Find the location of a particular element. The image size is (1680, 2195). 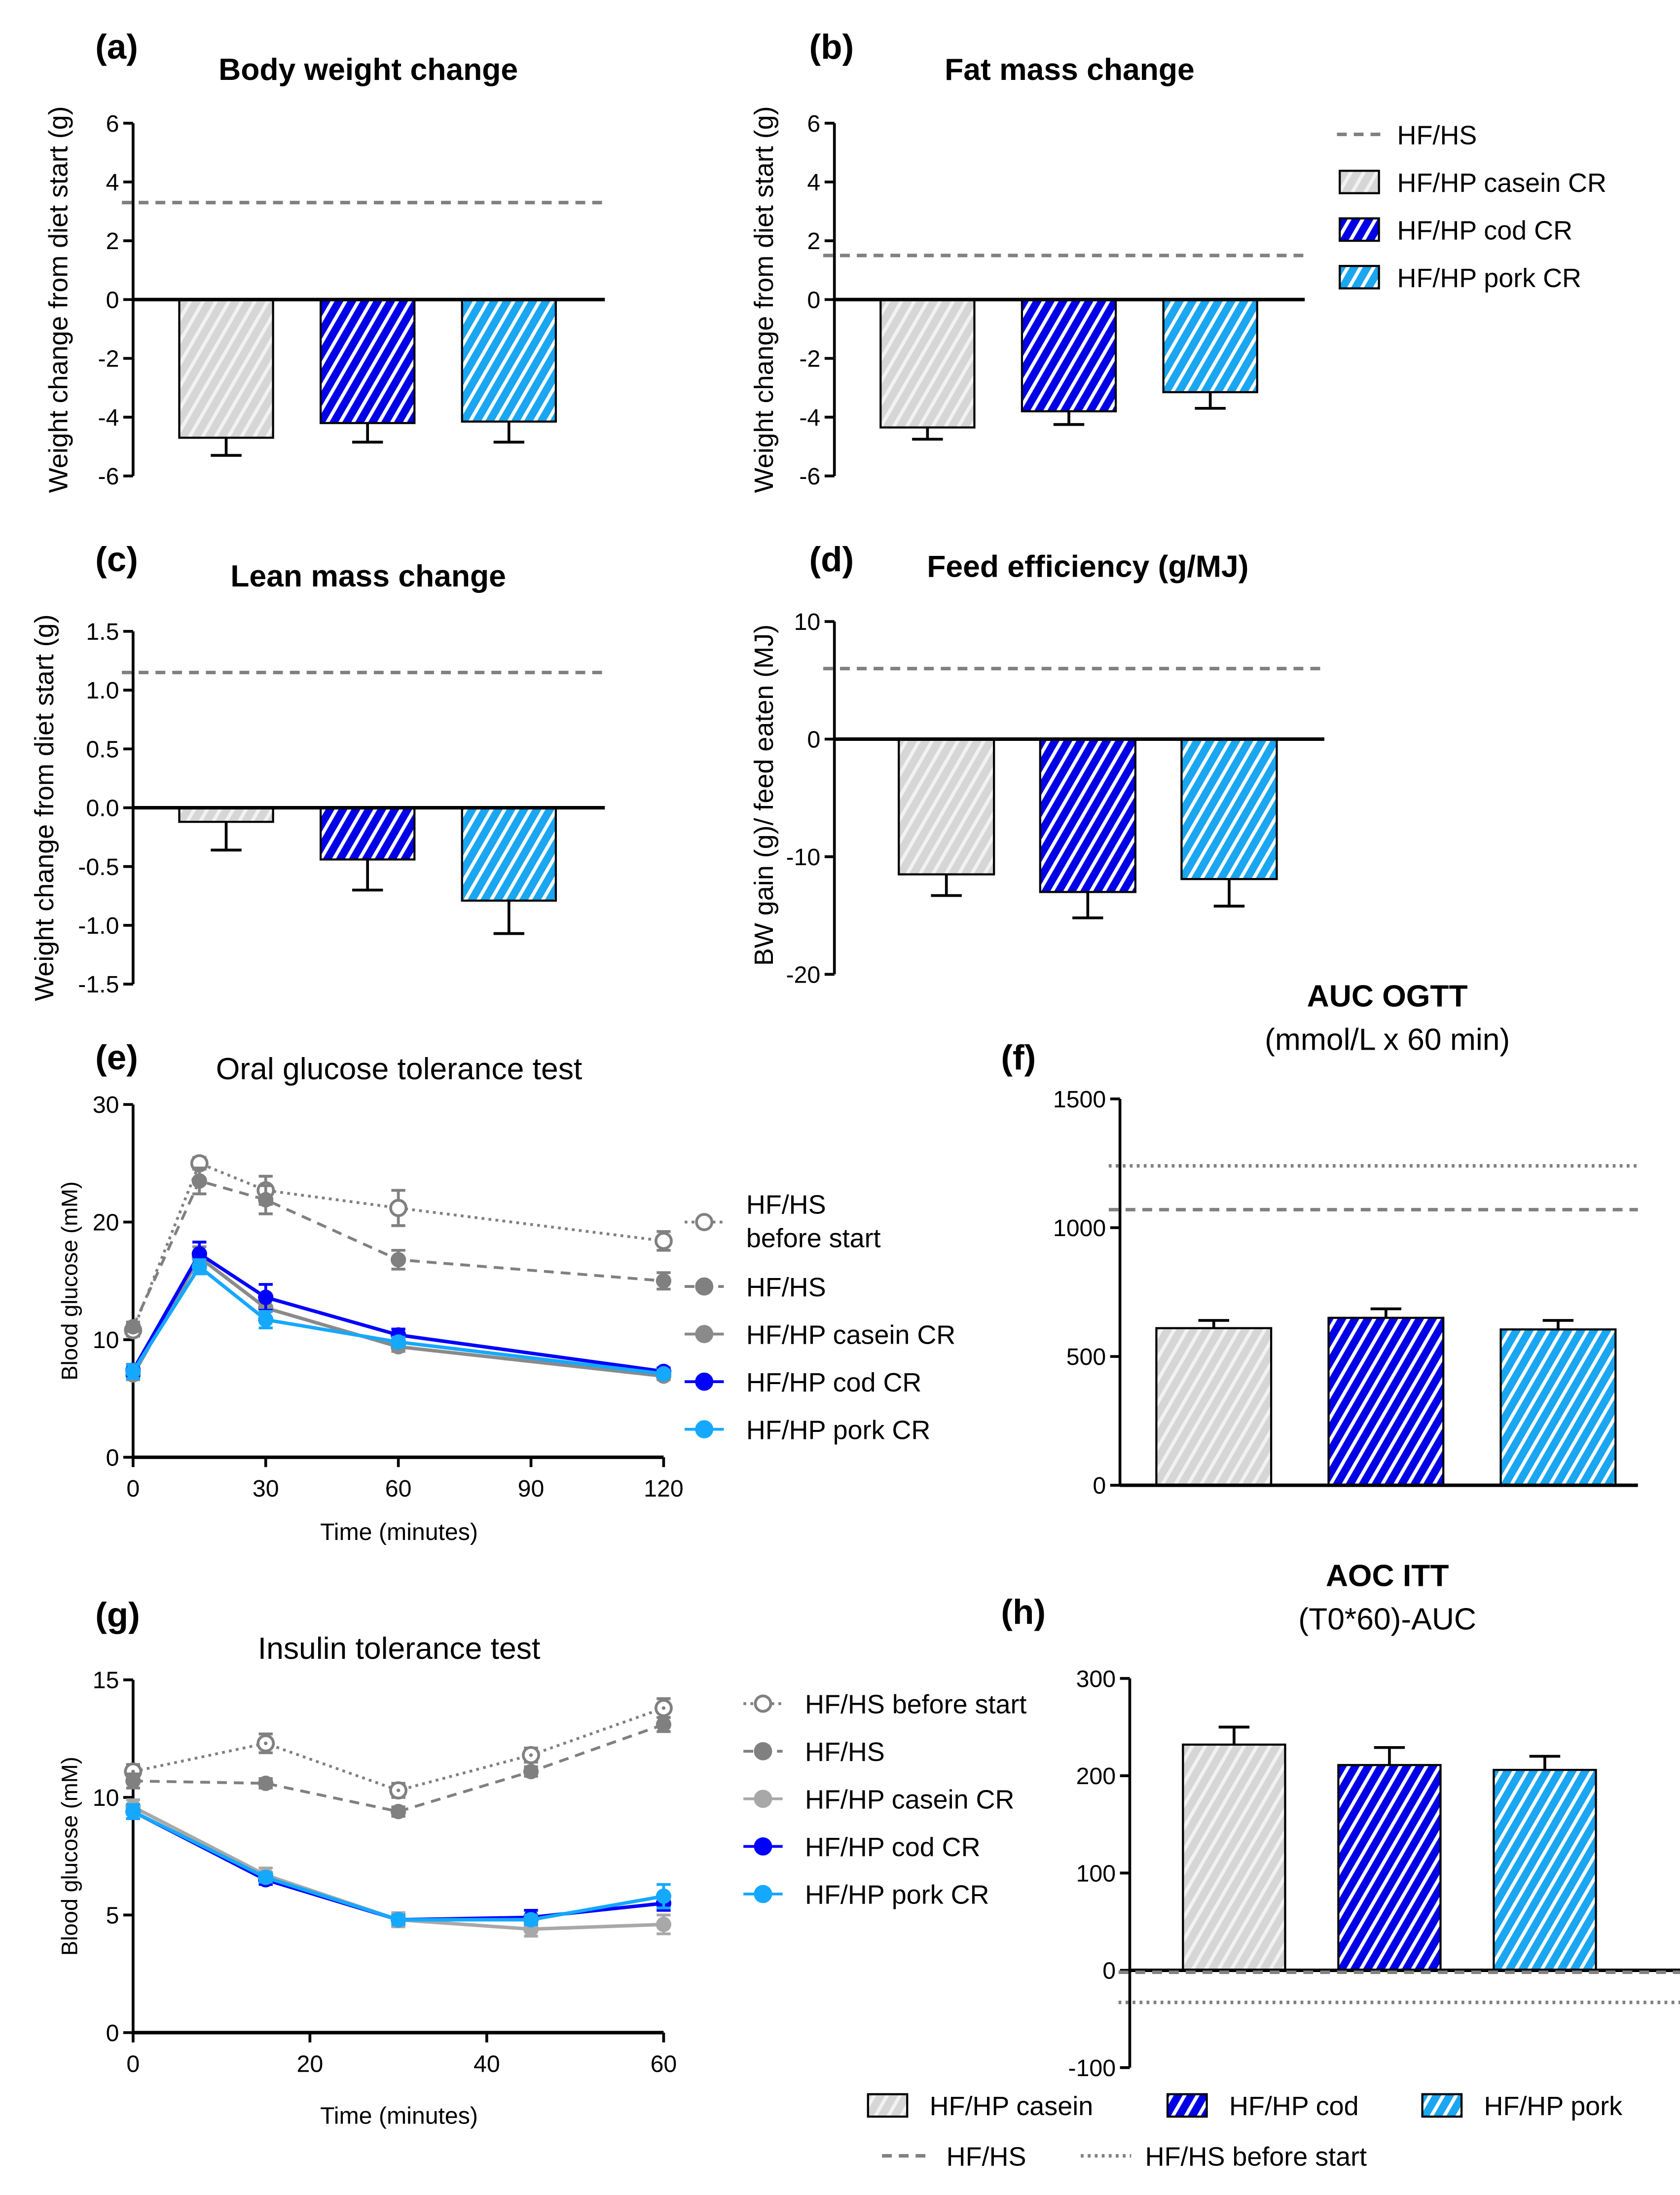

x-tick-label: 40 is located at coordinates (487, 2063).